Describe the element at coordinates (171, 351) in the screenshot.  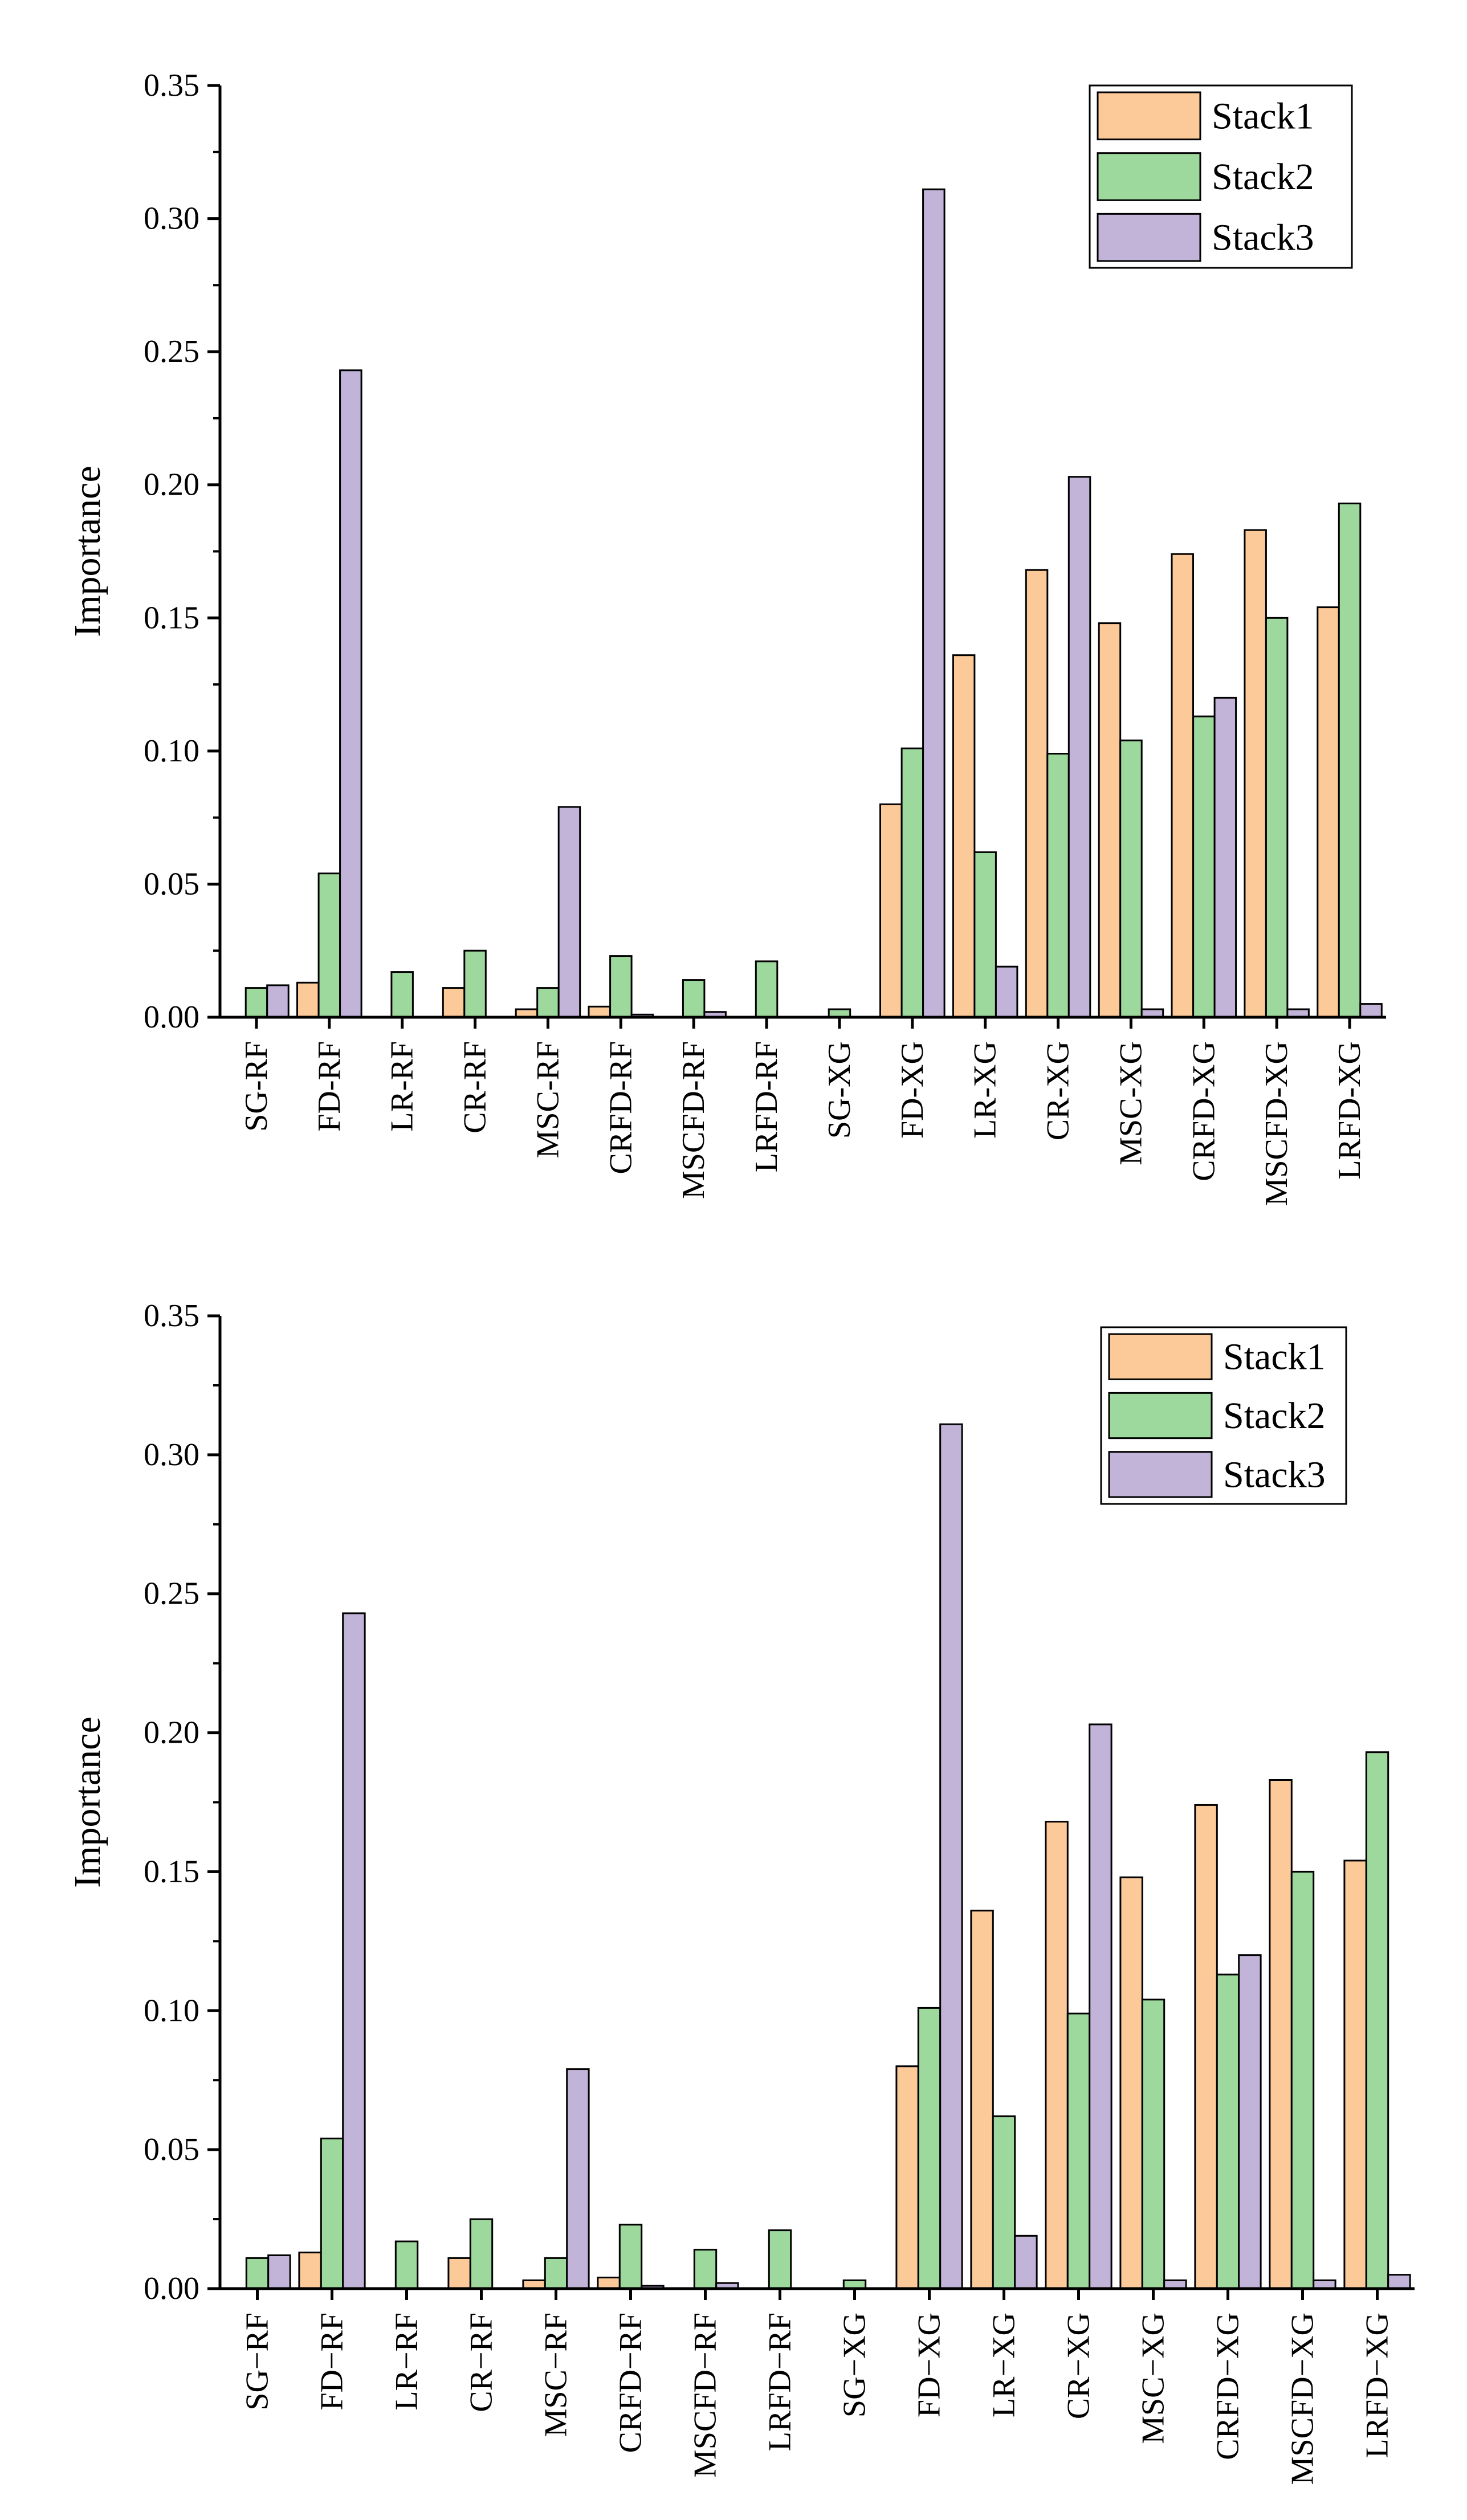
I see `y-tick-label: 0.25` at that location.